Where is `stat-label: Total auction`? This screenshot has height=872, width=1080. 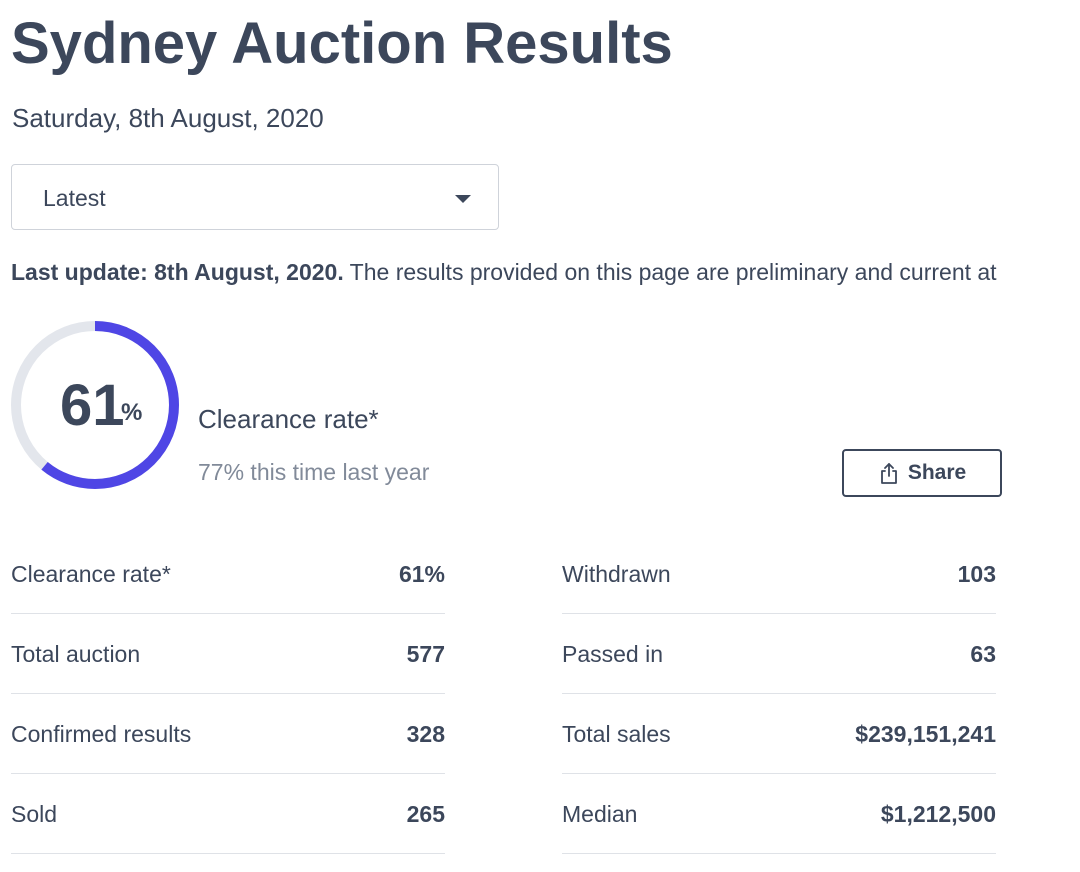
stat-label: Total auction is located at coordinates (76, 654).